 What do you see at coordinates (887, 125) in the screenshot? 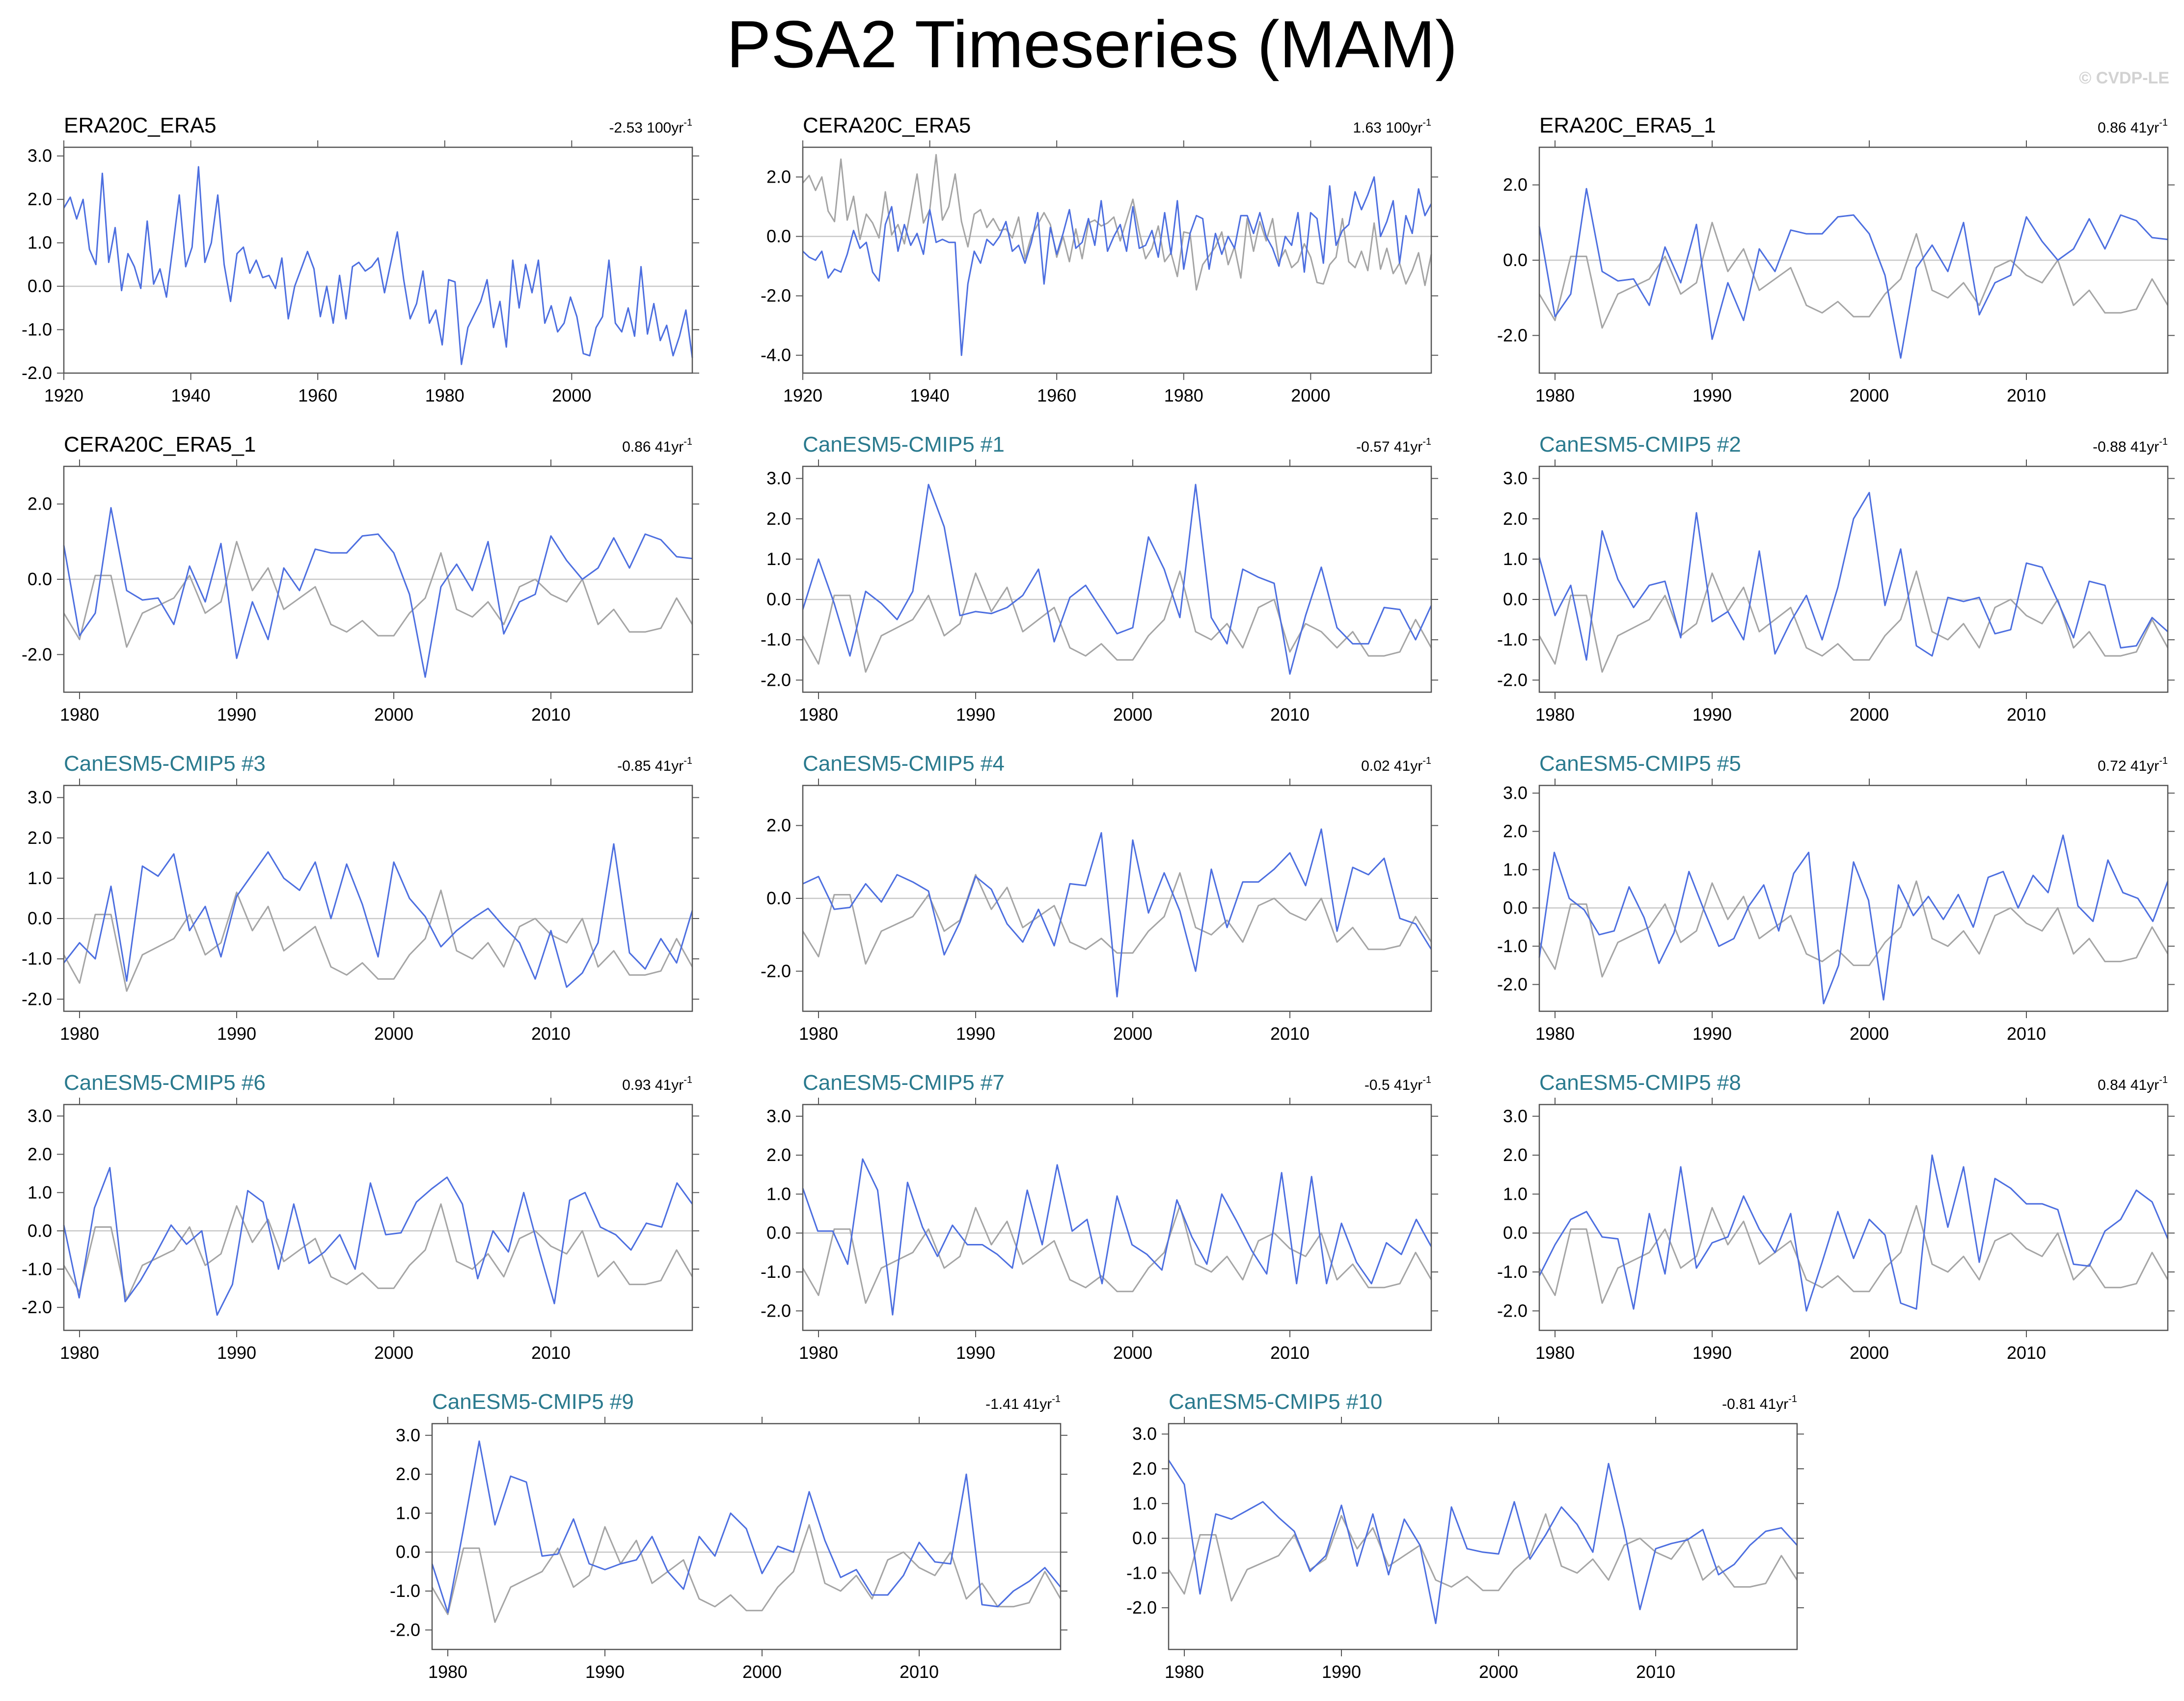
I see `panel-title: CERA20C_ERA5` at bounding box center [887, 125].